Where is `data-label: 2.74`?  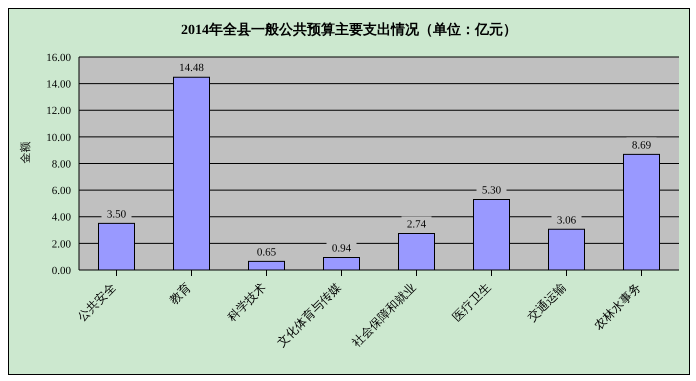 data-label: 2.74 is located at coordinates (416, 224).